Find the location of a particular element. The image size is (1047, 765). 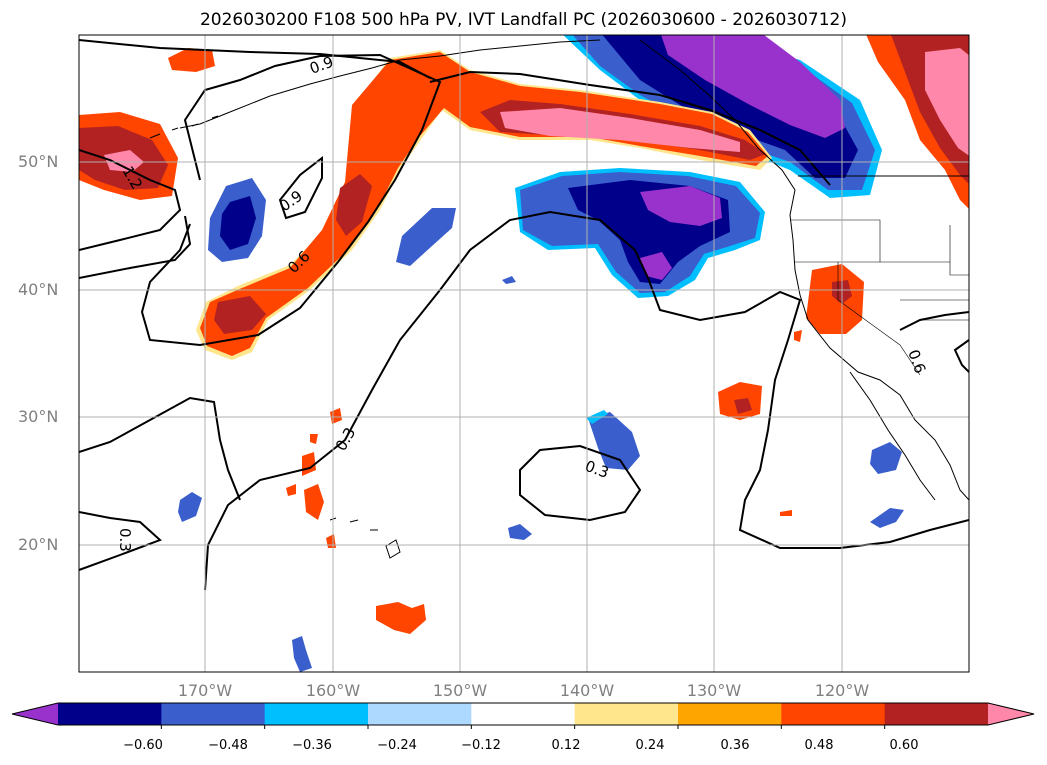

colorbar-tick-label: 0.36 is located at coordinates (735, 745).